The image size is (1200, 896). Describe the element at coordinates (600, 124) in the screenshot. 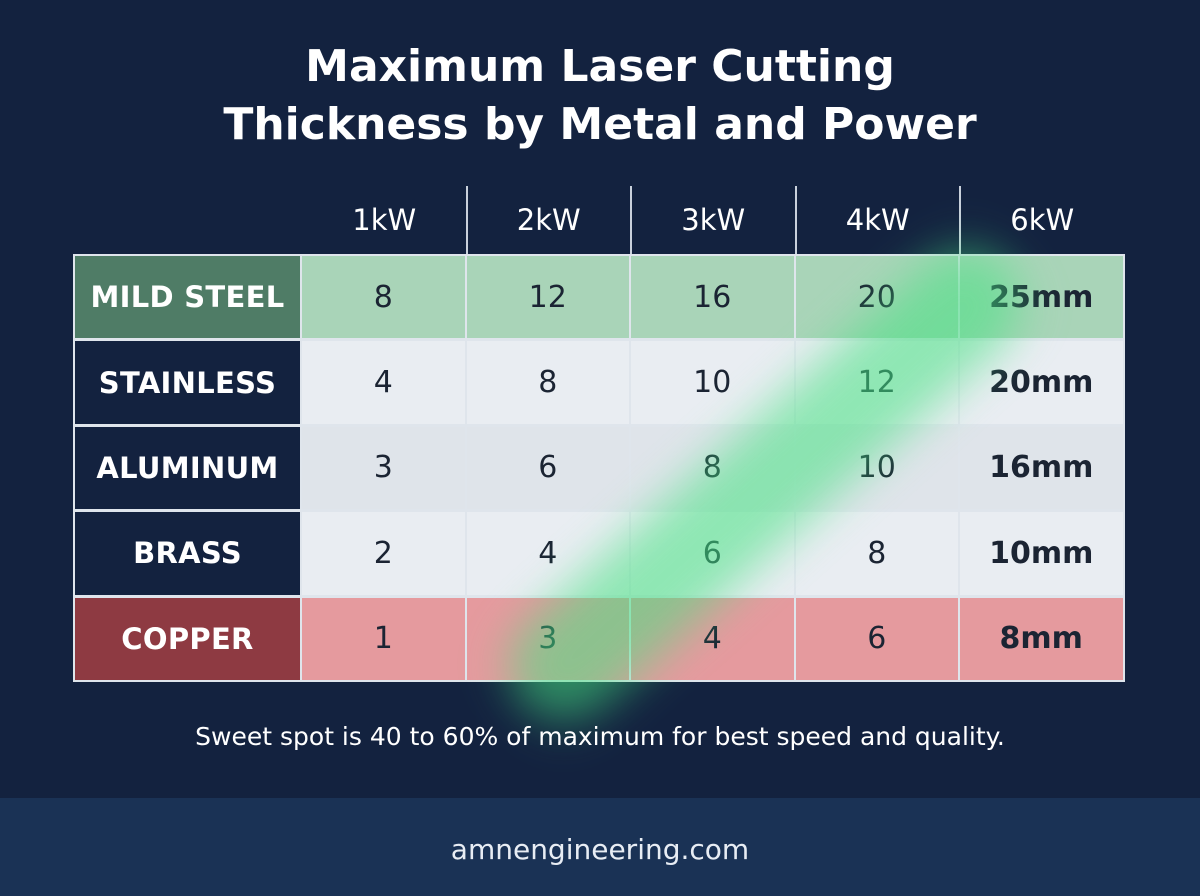

I see `title-line-2: Thickness by Metal and Power` at that location.